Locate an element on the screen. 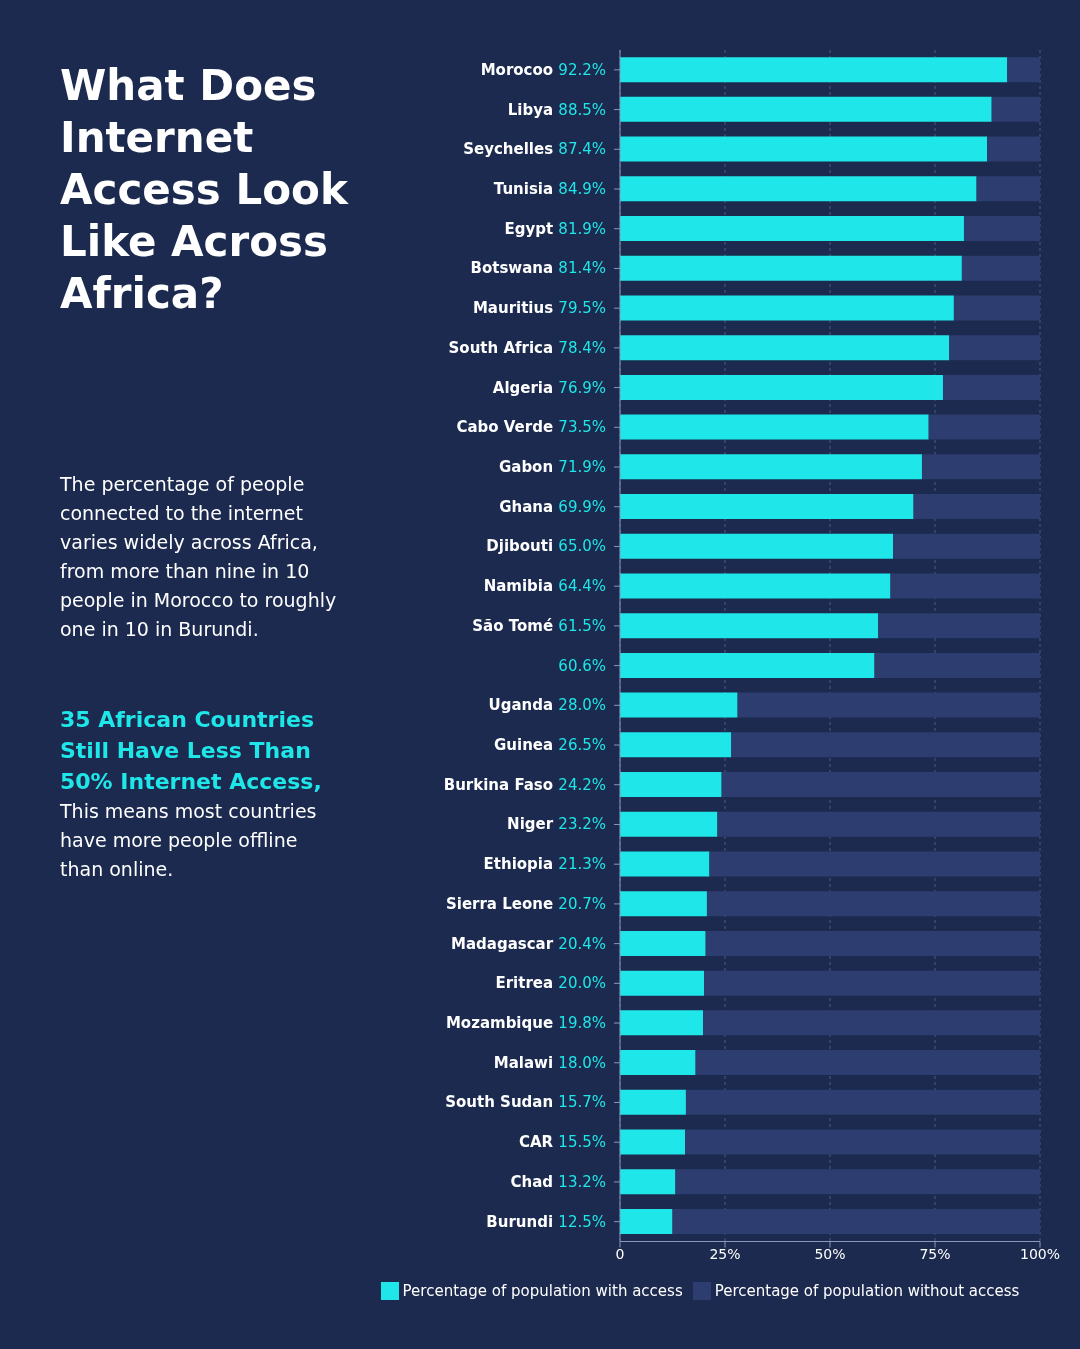  x-tick-label: 50% is located at coordinates (830, 1254).